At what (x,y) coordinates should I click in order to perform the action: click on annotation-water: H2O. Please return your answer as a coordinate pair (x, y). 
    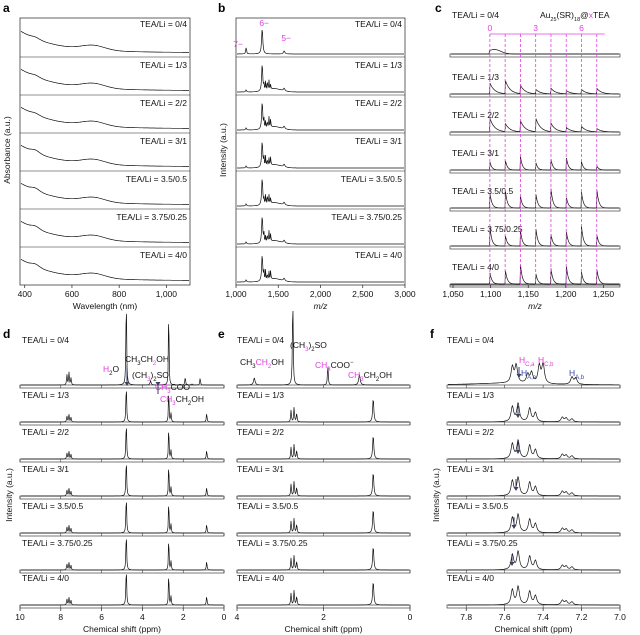
    Looking at the image, I should click on (111, 370).